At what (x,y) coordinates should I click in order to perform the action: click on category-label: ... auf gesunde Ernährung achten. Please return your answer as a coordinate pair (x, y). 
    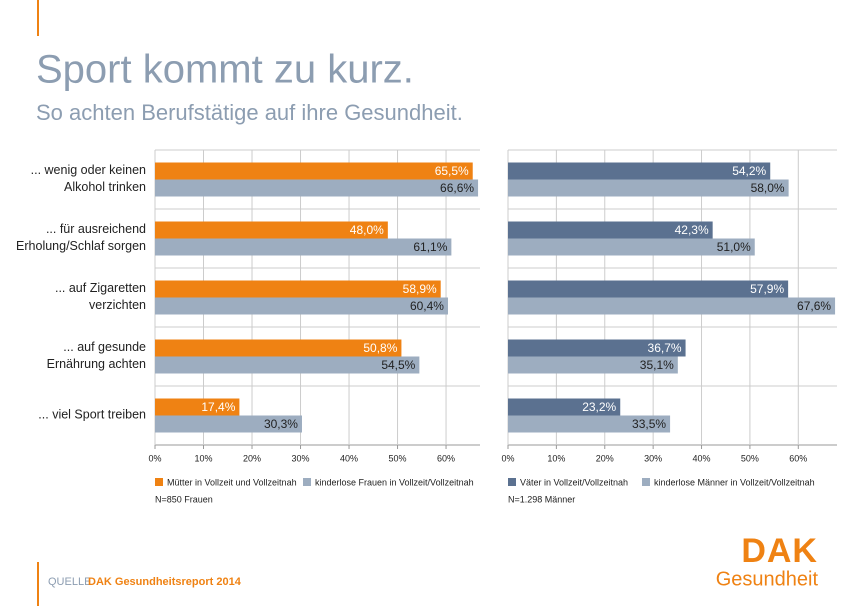
    Looking at the image, I should click on (96, 355).